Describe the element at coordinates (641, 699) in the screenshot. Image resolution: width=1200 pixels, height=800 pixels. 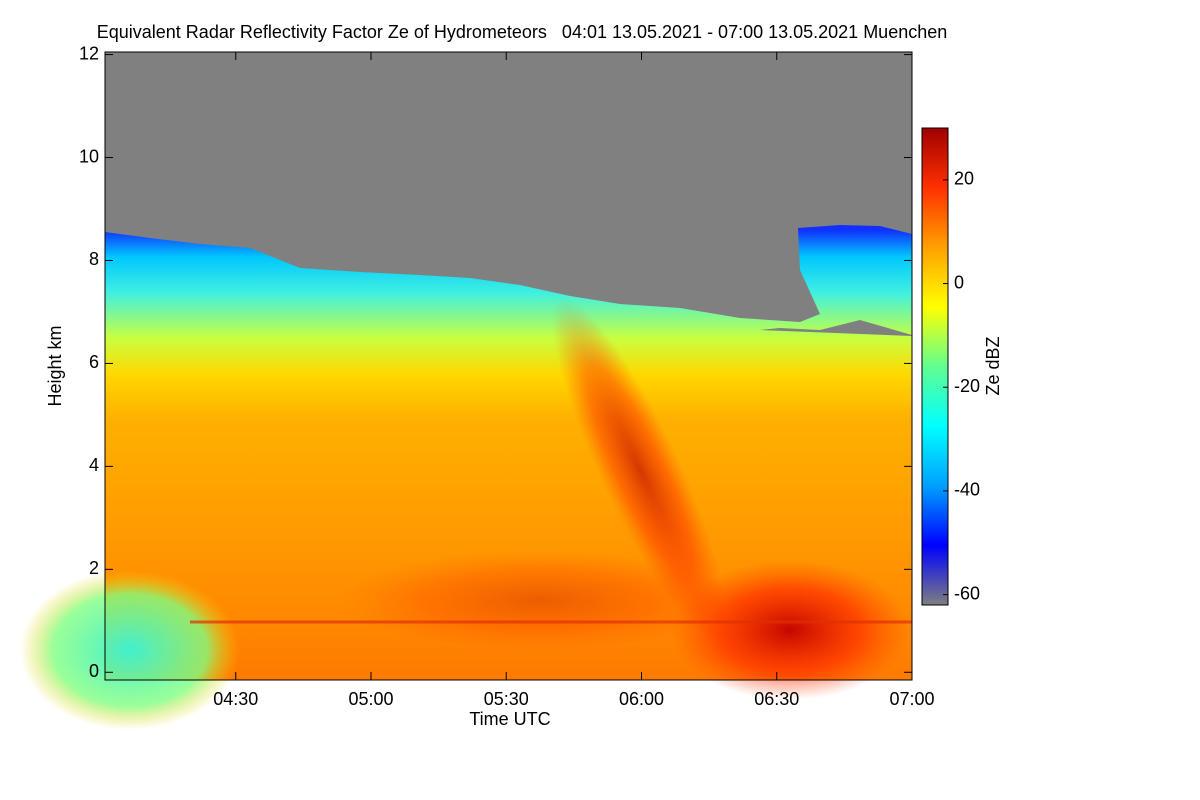
I see `x-tick-label: 06:00` at that location.